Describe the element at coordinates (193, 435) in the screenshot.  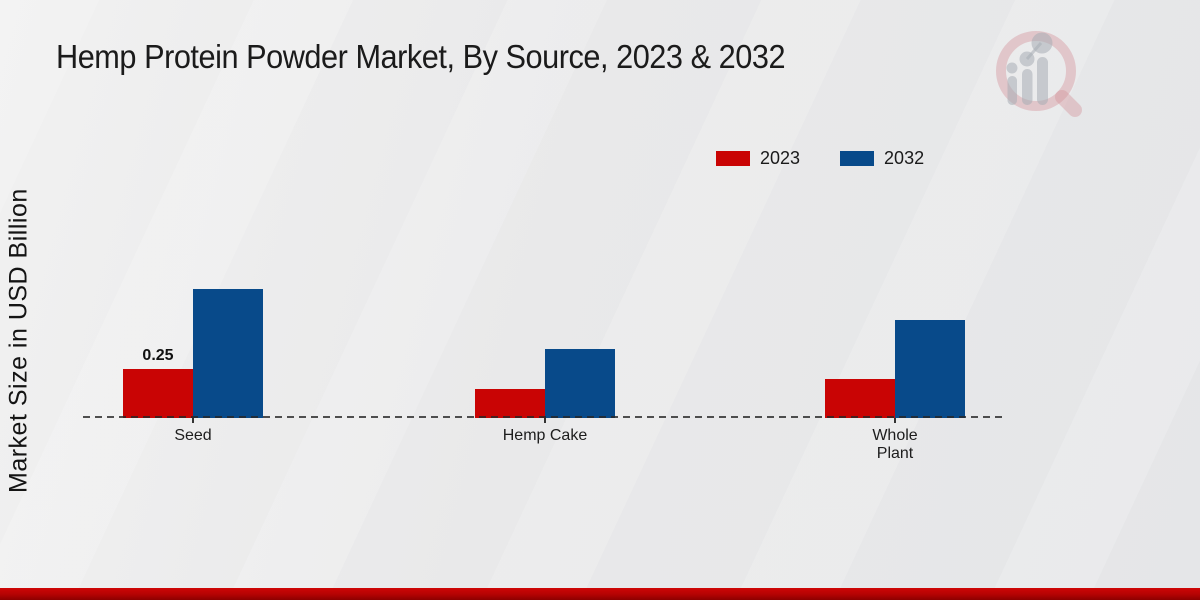
I see `x-axis-label-seed: Seed` at that location.